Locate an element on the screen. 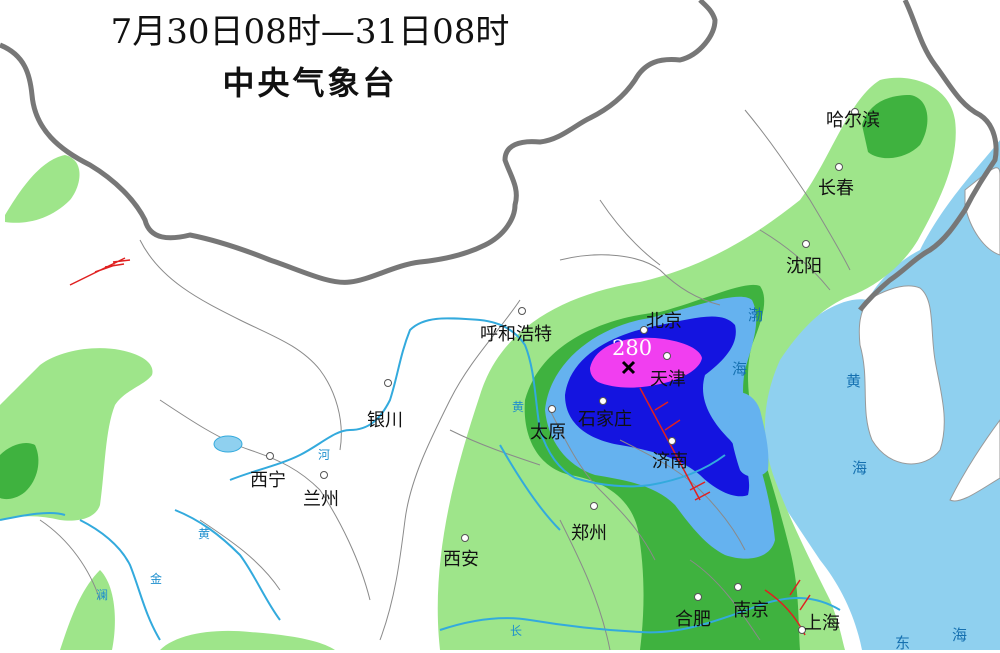  forecast-period: 7月30日08时—31日08时 is located at coordinates (310, 32).